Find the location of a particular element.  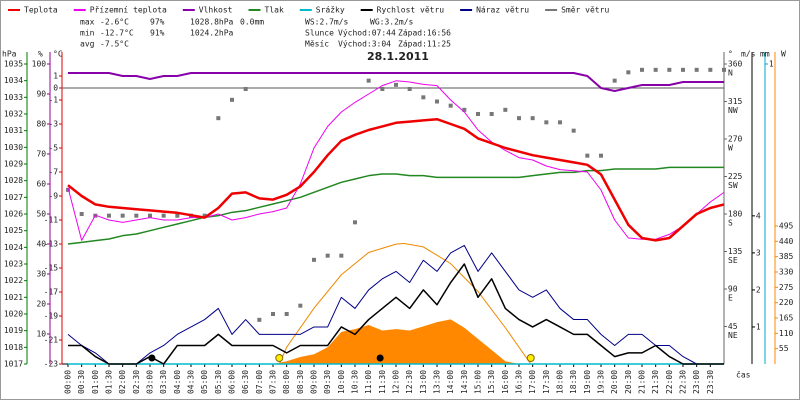

sun-curve is located at coordinates (405, 304).